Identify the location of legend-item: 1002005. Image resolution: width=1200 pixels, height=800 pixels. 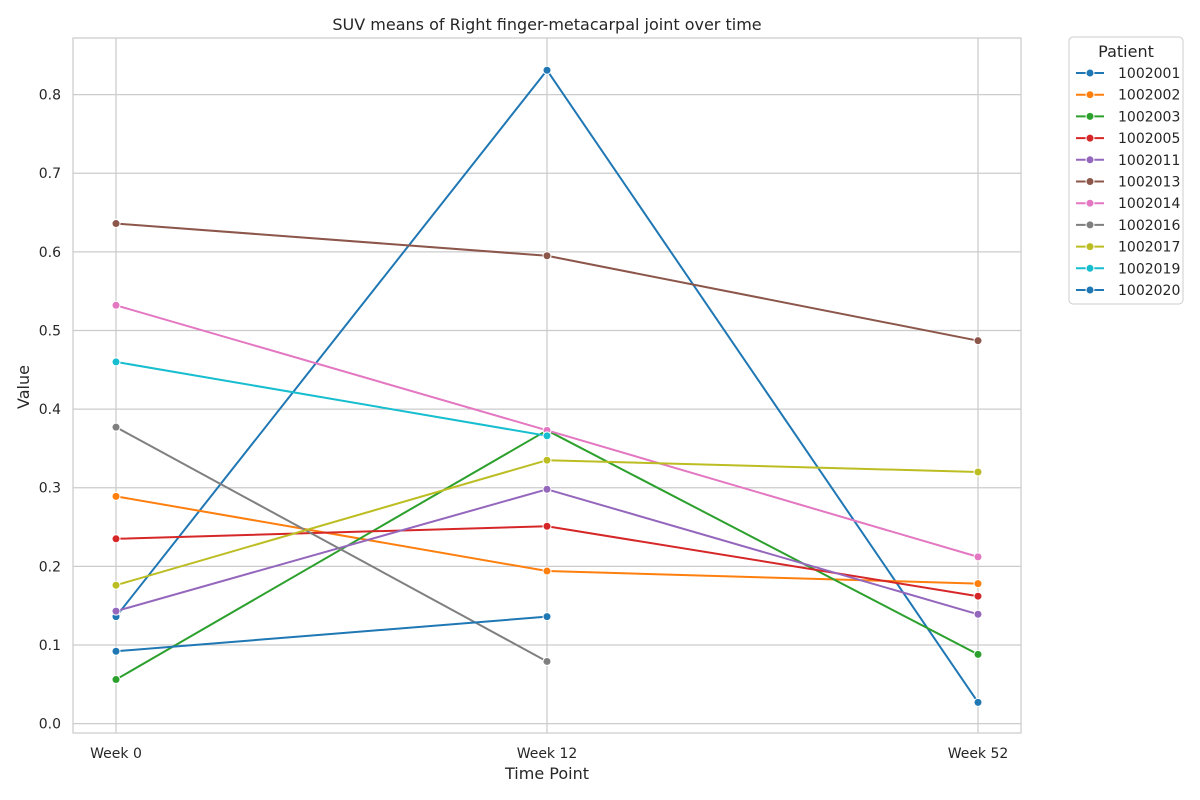
(1128, 139).